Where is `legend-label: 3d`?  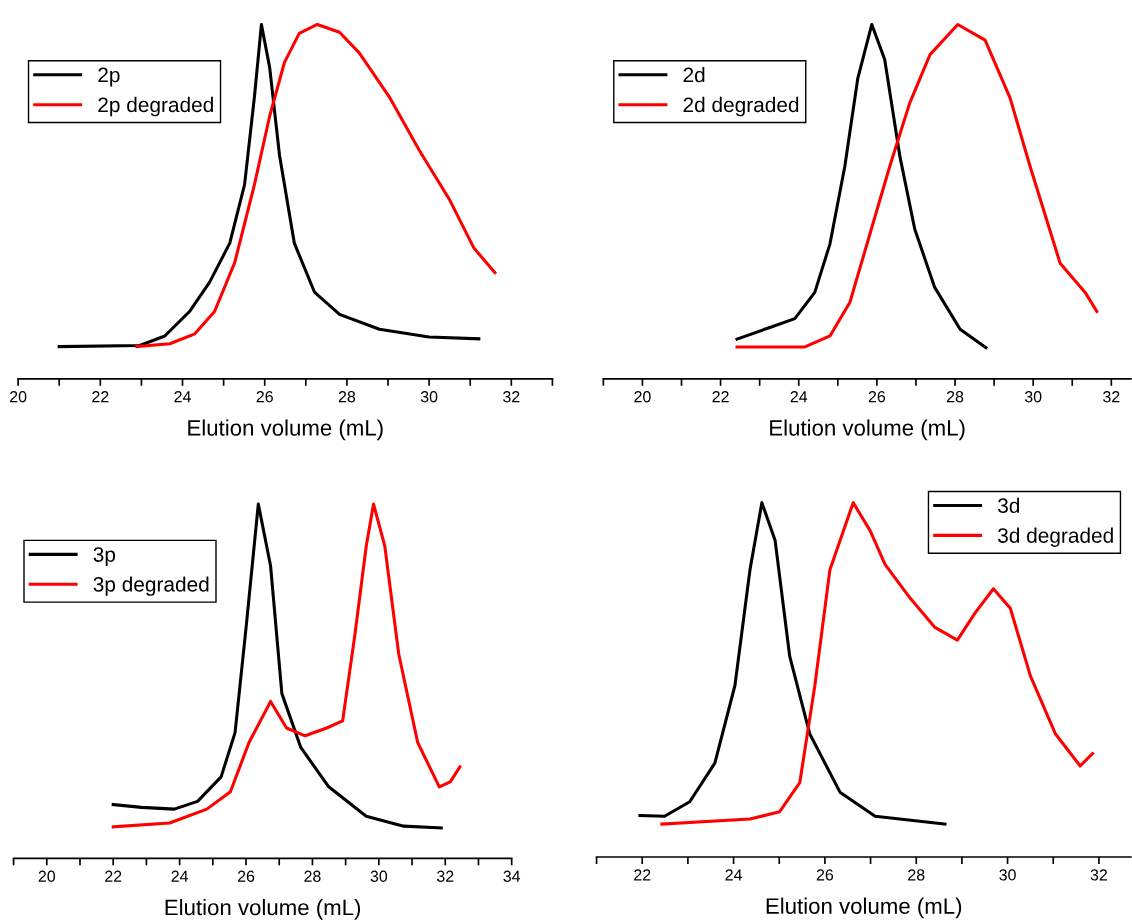 legend-label: 3d is located at coordinates (1009, 505).